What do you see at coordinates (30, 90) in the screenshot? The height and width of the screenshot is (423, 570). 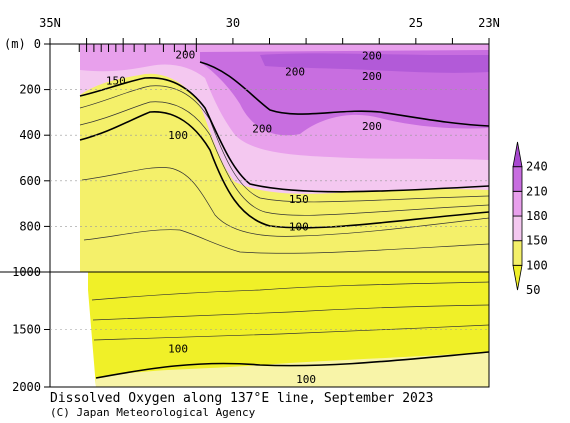 I see `y-tick-label: 200` at bounding box center [30, 90].